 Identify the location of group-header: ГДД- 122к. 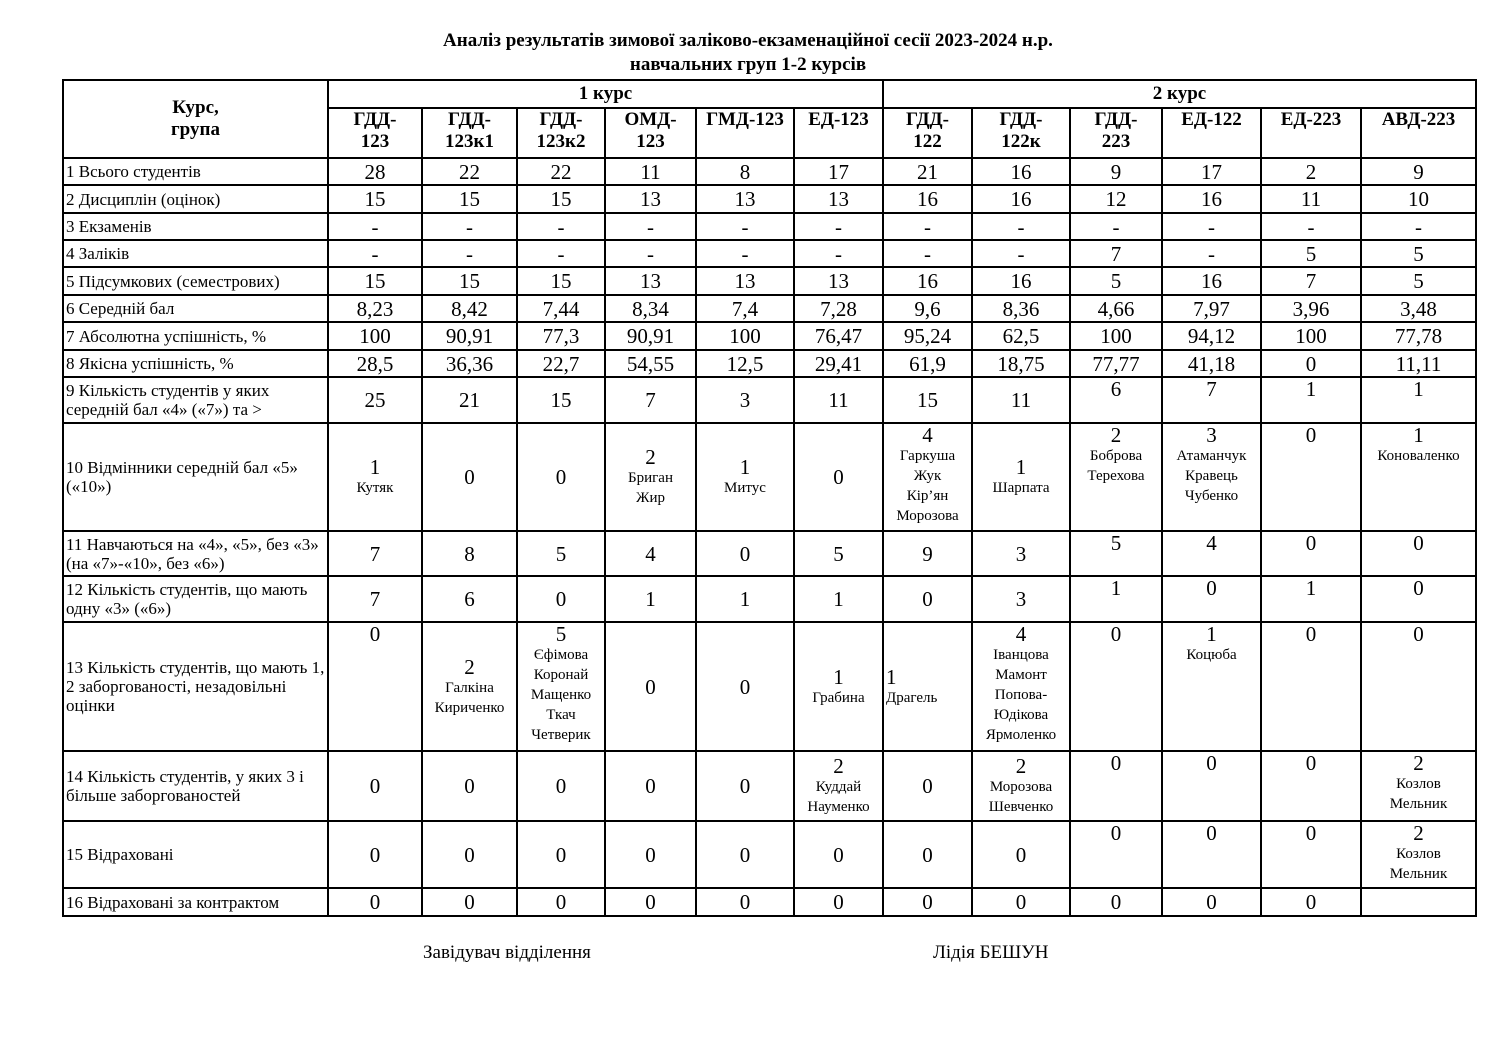
(1021, 133).